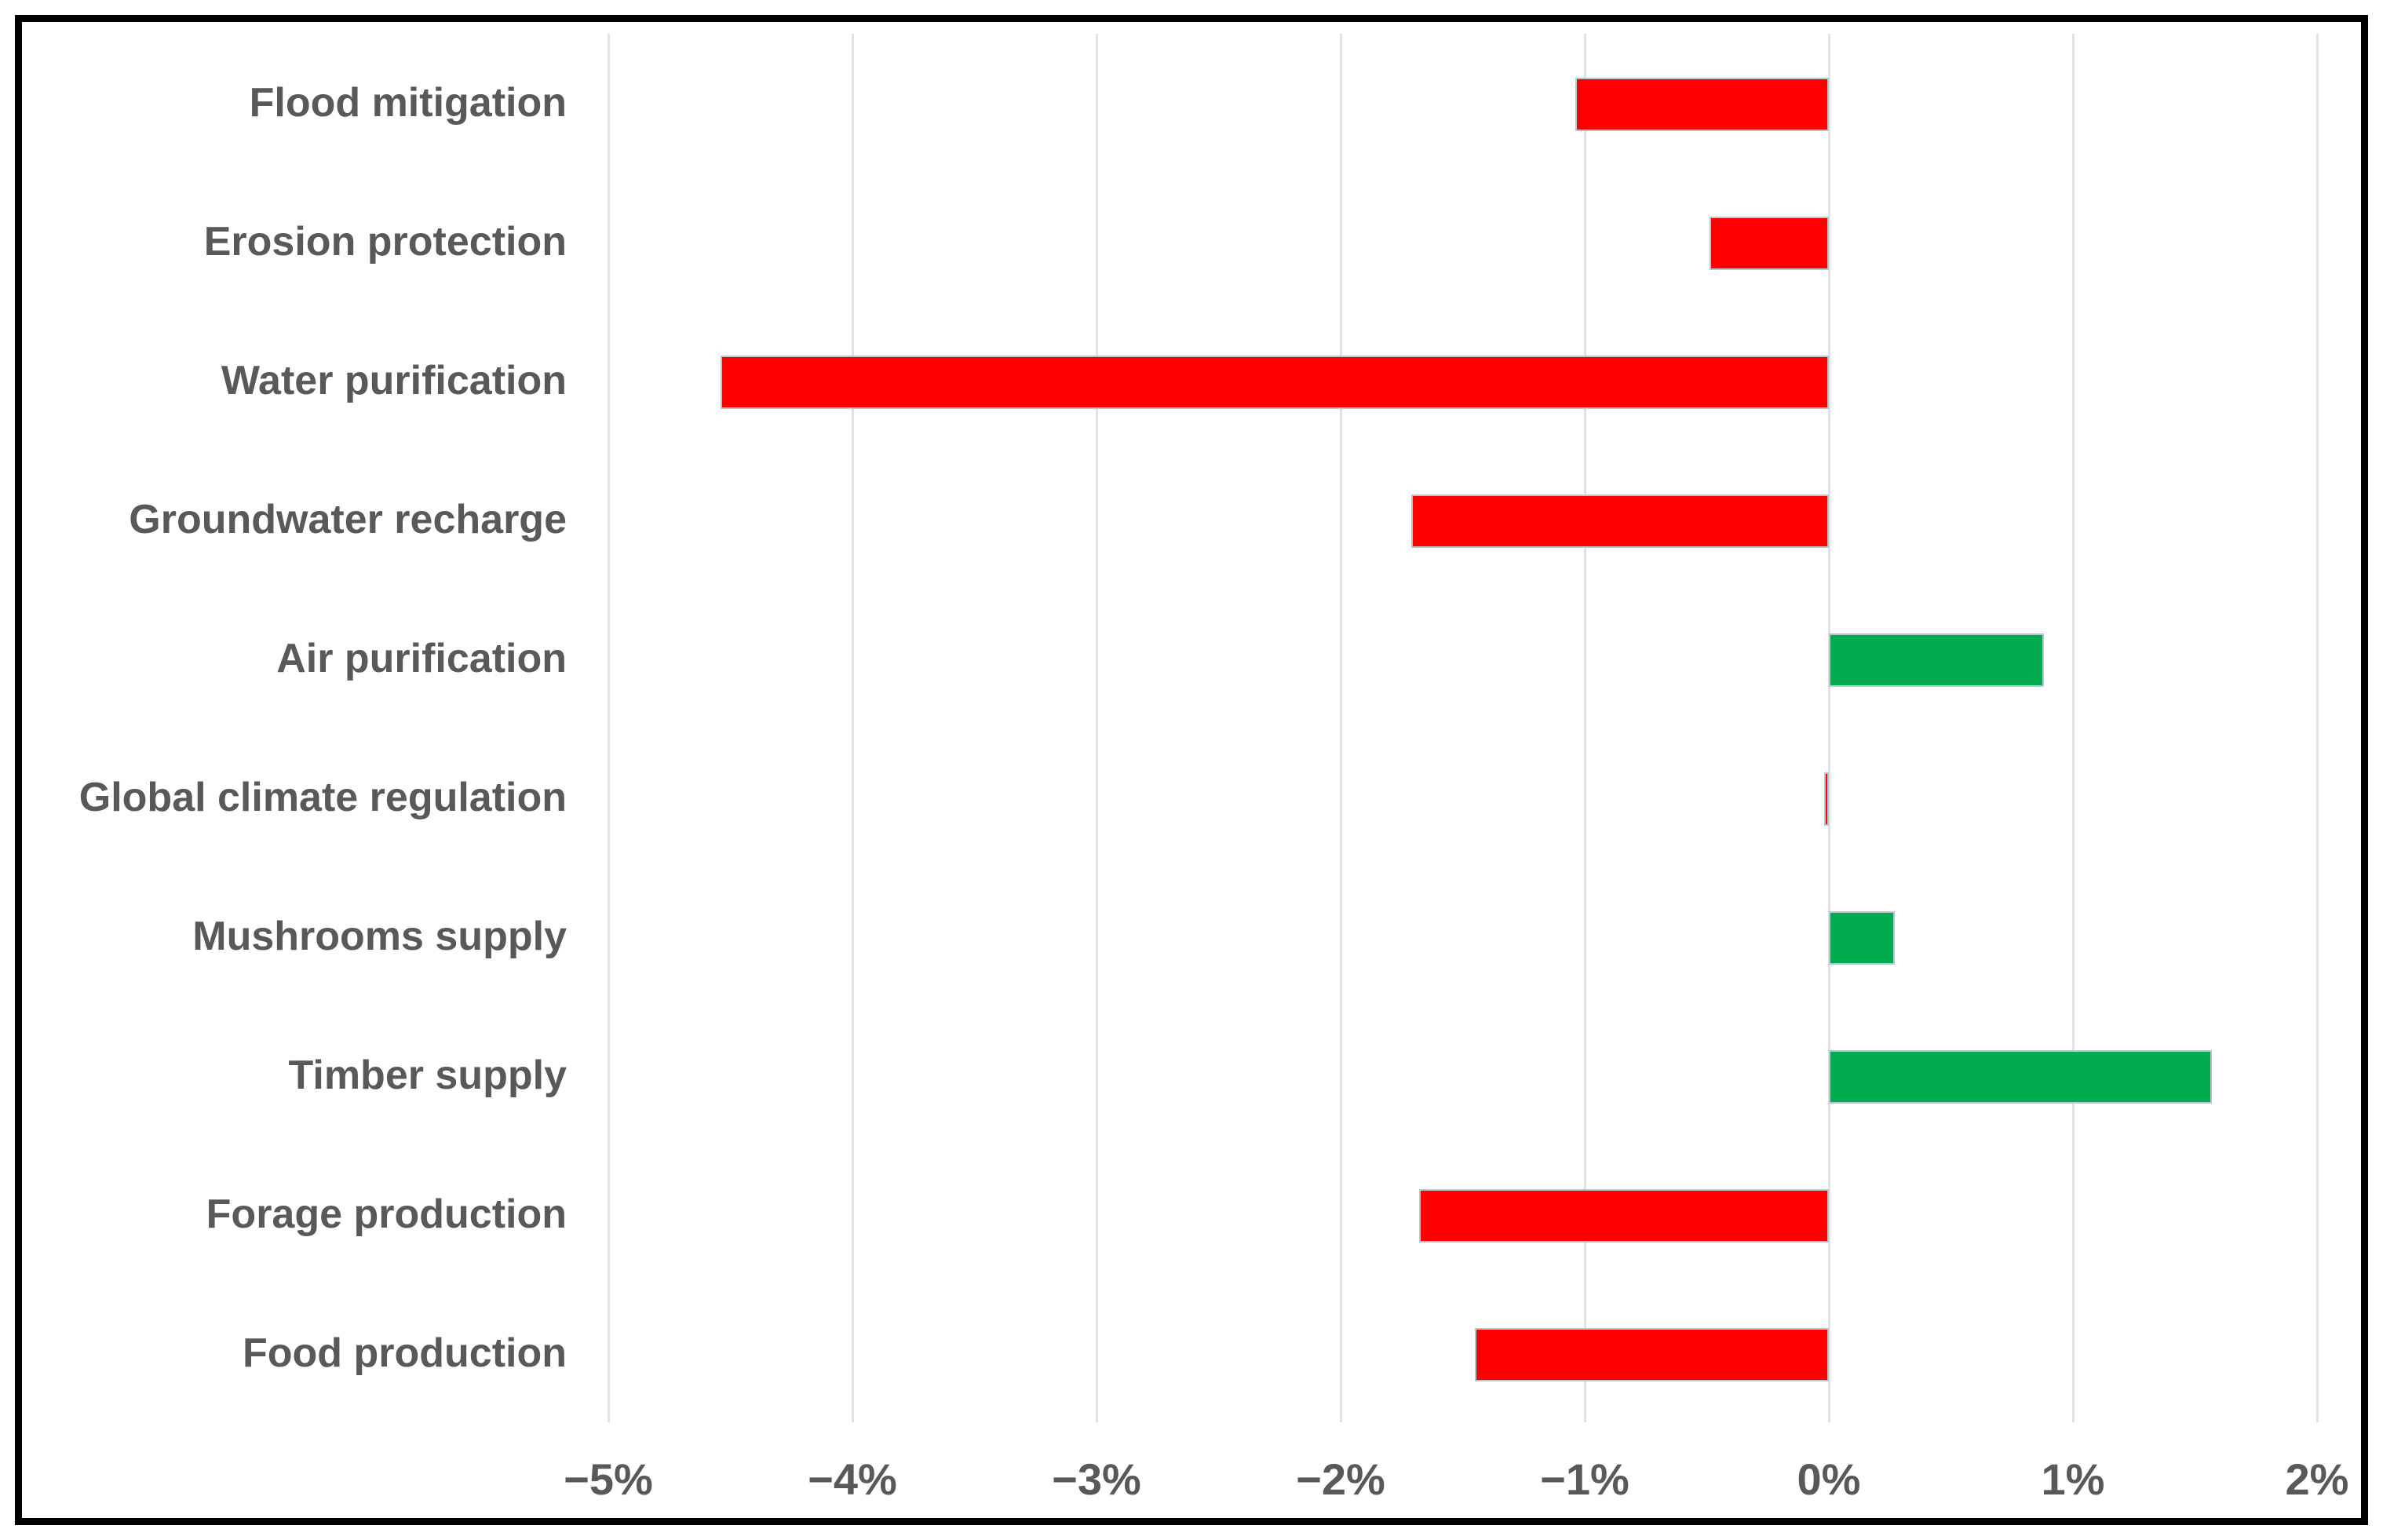 The image size is (2383, 1540). Describe the element at coordinates (394, 381) in the screenshot. I see `category-label: Water purification` at that location.